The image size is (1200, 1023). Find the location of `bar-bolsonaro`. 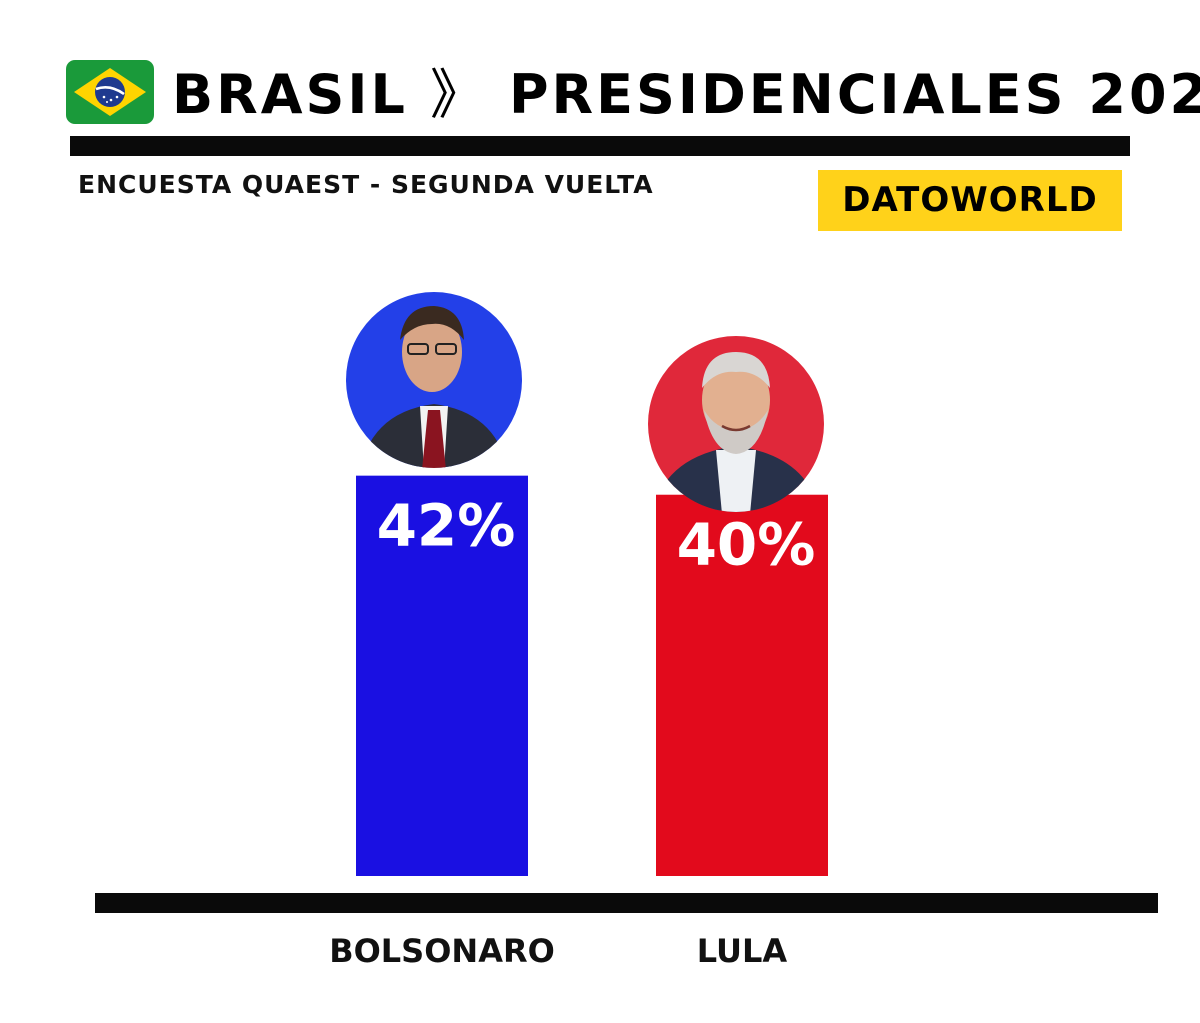

bar-bolsonaro is located at coordinates (442, 675).